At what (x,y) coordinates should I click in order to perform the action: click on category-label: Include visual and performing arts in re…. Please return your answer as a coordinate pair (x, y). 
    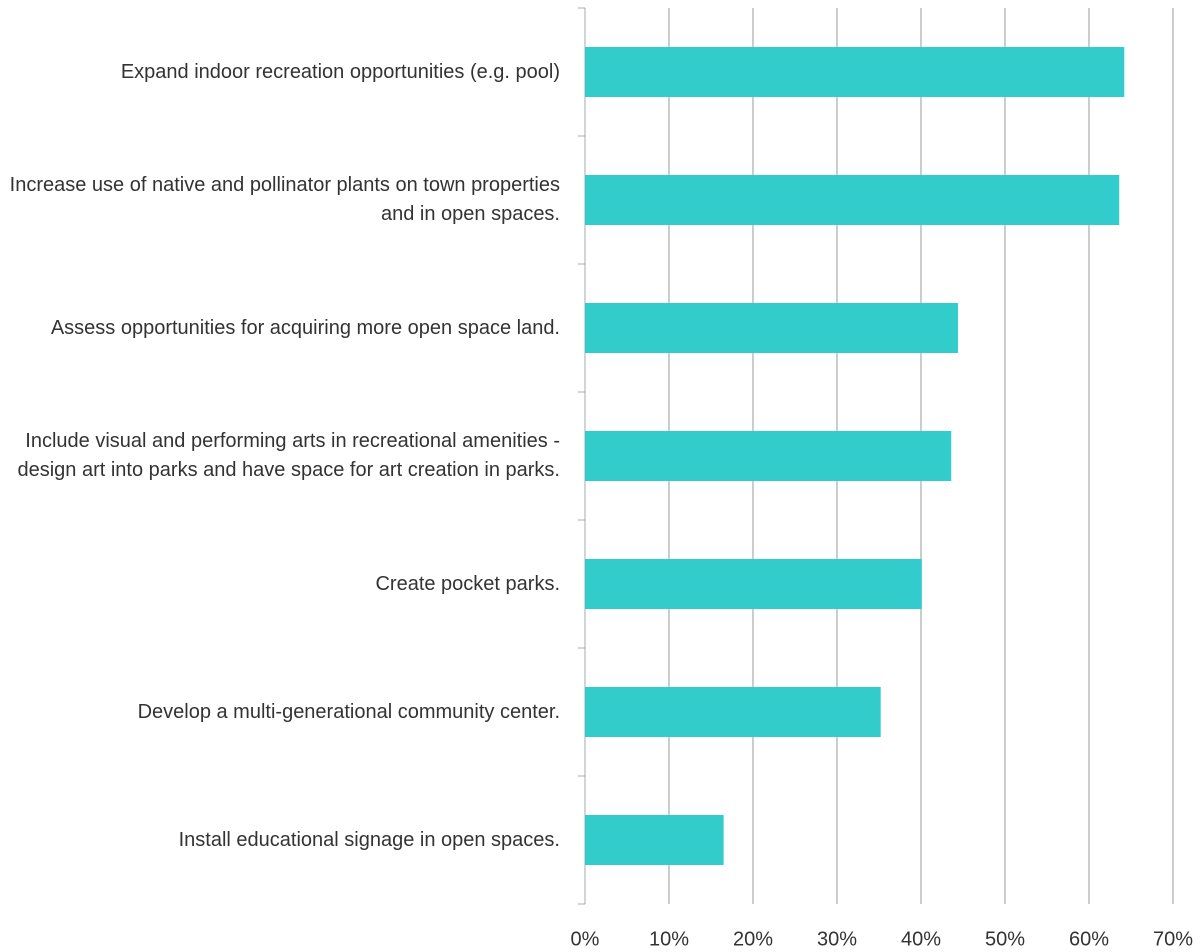
    Looking at the image, I should click on (288, 455).